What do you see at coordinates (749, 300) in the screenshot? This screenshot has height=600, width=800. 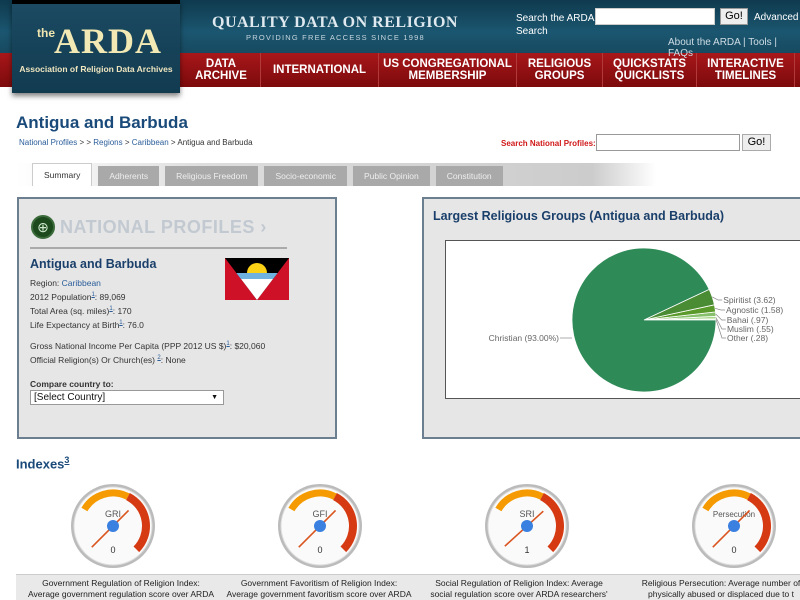 I see `svg-text: Spiritist (3.62)` at bounding box center [749, 300].